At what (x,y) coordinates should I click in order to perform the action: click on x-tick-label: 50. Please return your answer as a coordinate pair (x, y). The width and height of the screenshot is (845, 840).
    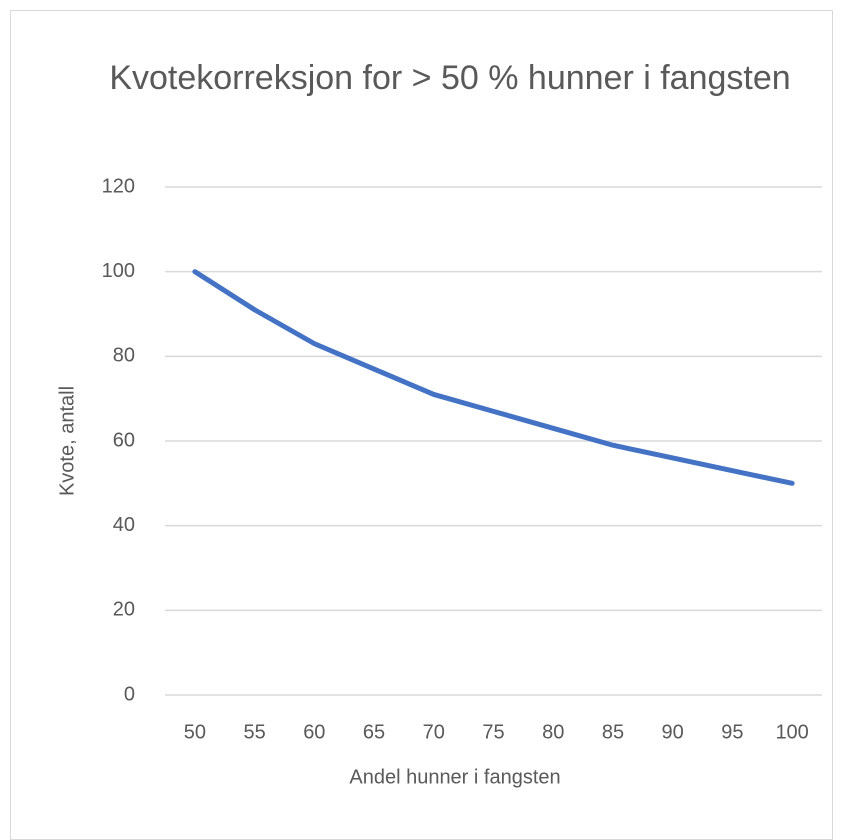
    Looking at the image, I should click on (195, 732).